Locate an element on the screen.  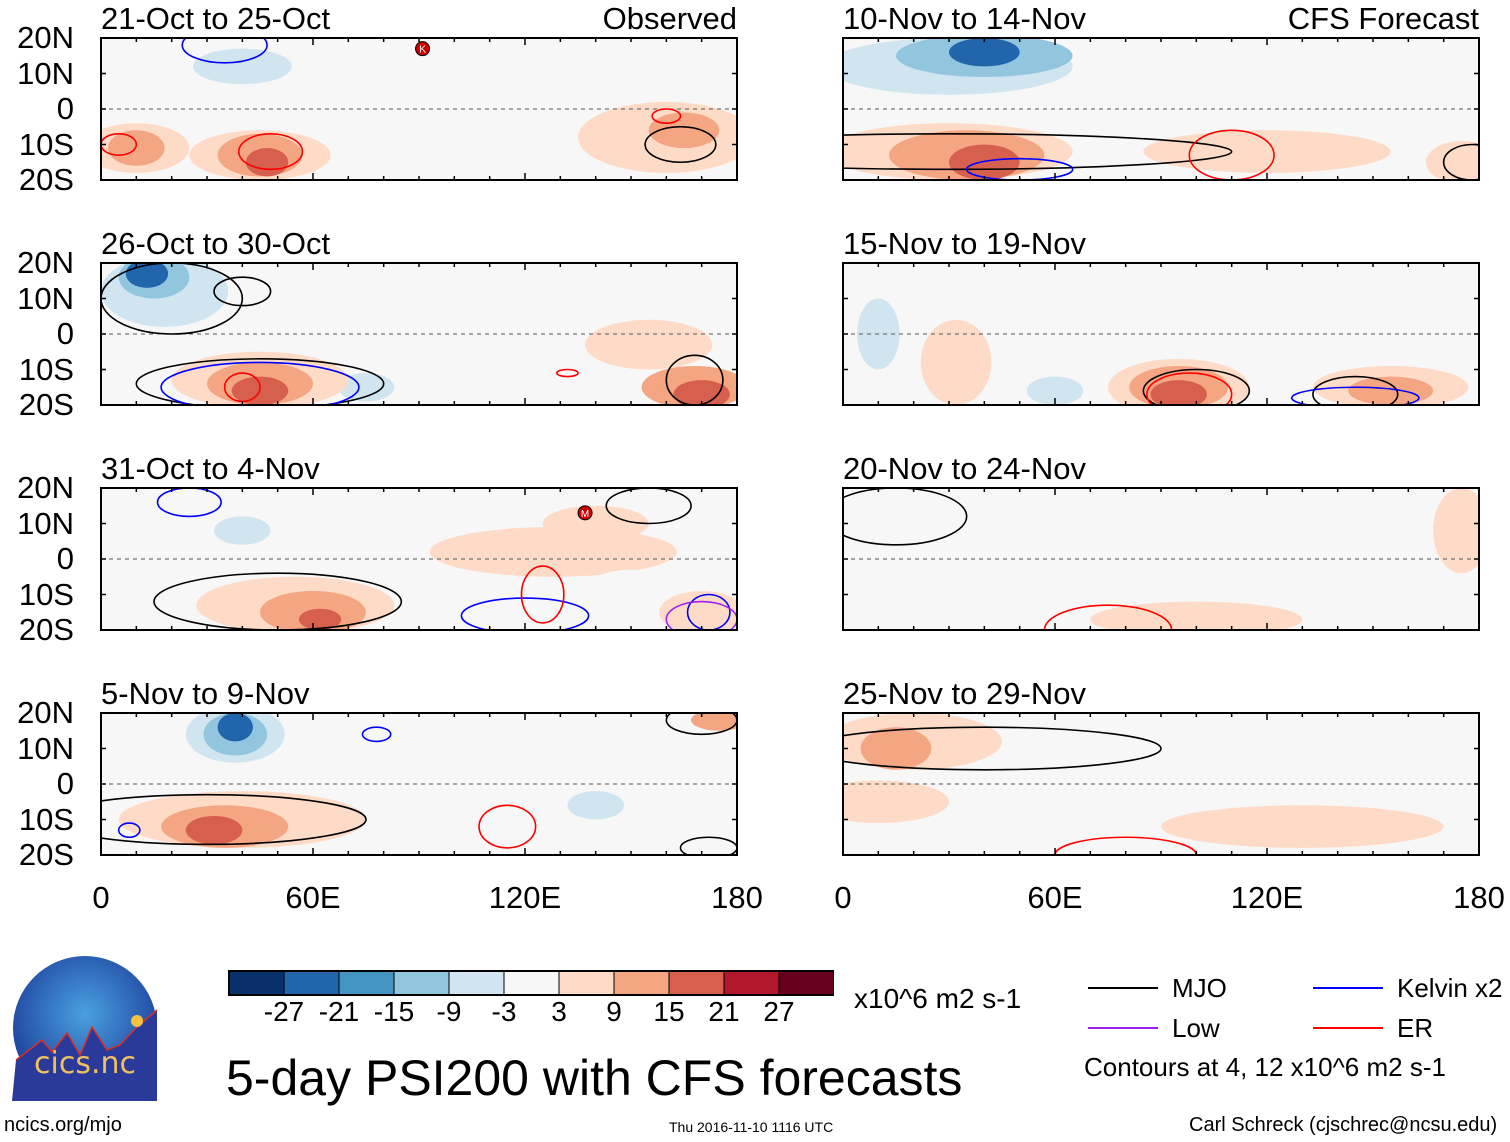
panel-title: 25-Nov to 29-Nov is located at coordinates (964, 693).